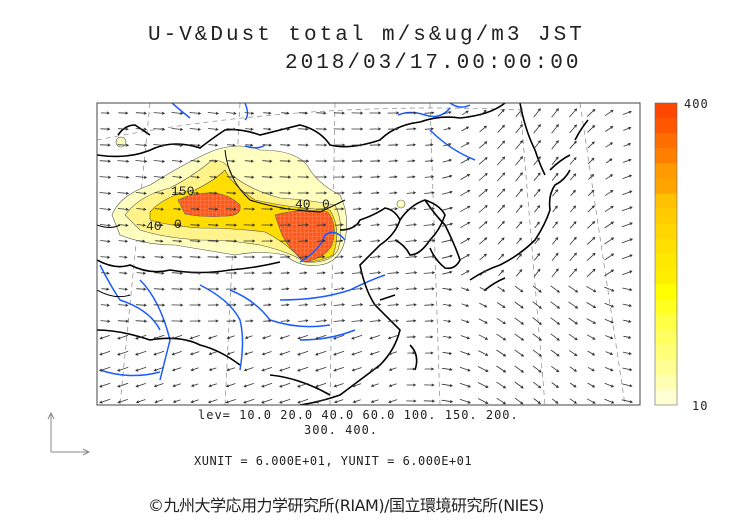  Describe the element at coordinates (401, 204) in the screenshot. I see `dust-small-patch` at that location.